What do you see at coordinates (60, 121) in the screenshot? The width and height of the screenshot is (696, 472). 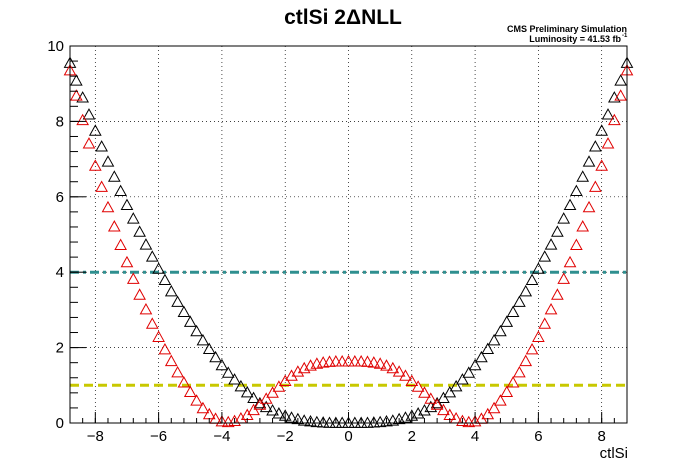 I see `y-tick-label: 8` at bounding box center [60, 121].